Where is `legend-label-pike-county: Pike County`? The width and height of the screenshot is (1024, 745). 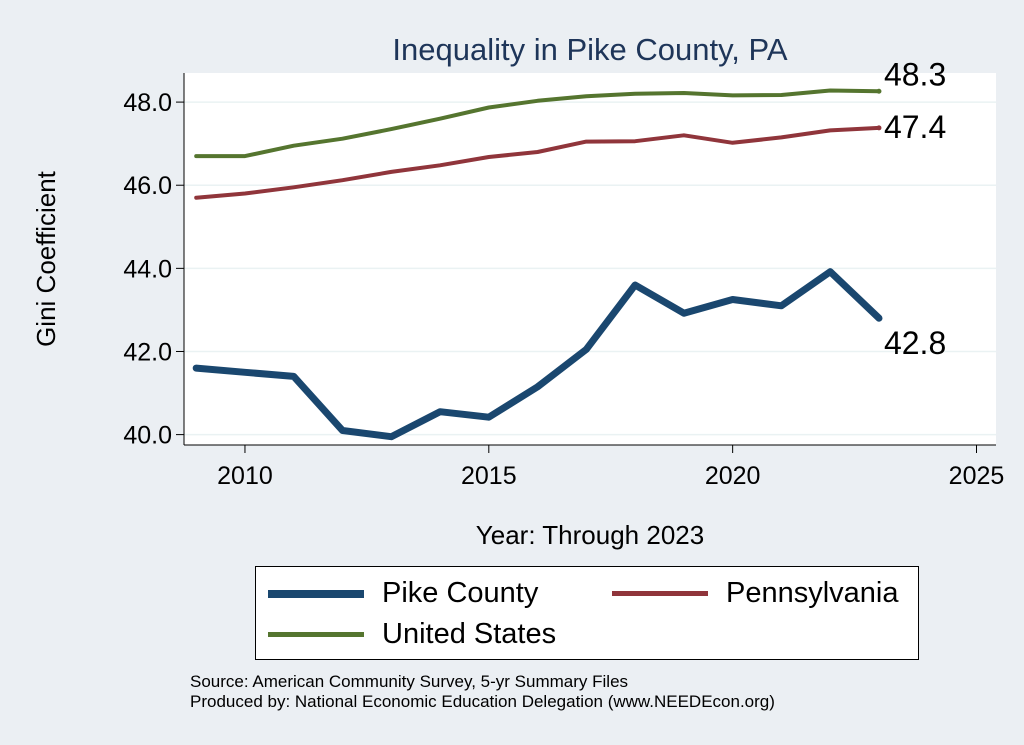 legend-label-pike-county: Pike County is located at coordinates (460, 593).